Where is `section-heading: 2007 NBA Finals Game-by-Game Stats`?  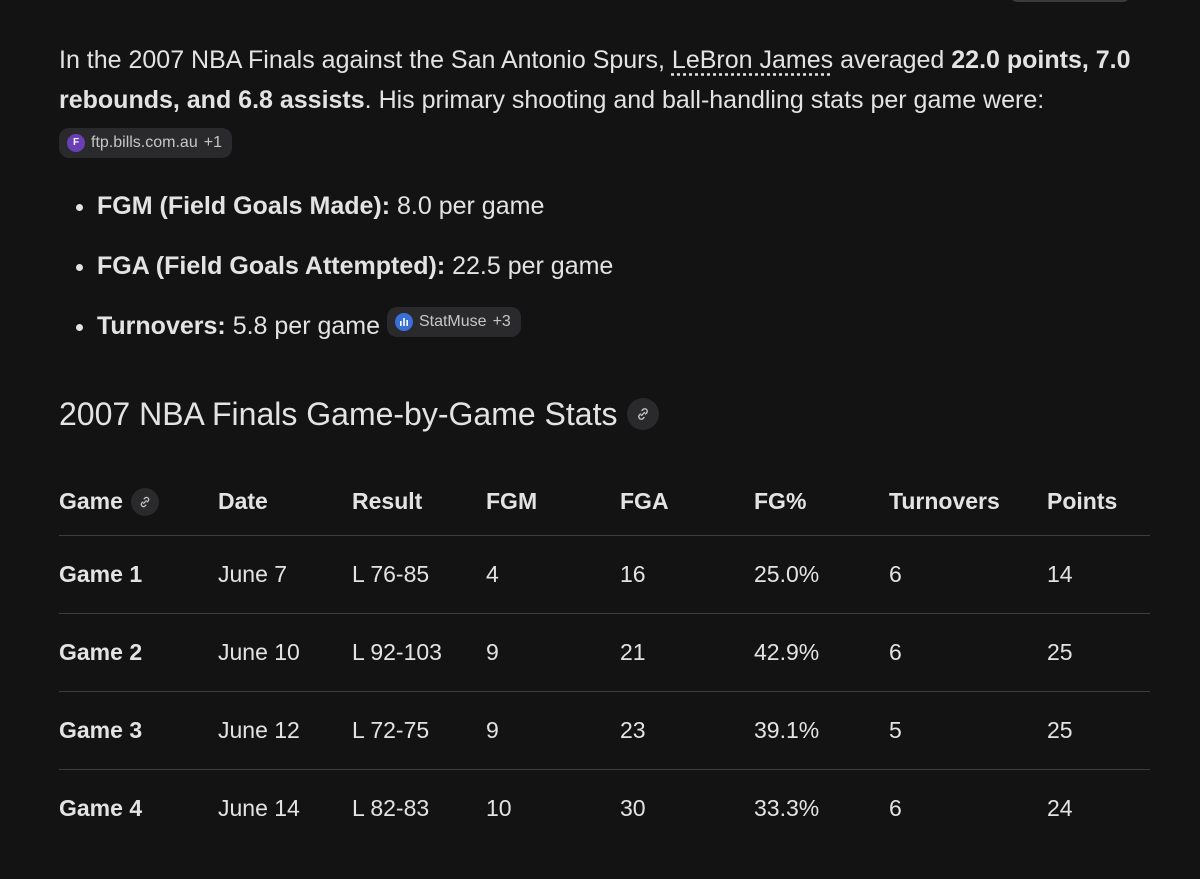 section-heading: 2007 NBA Finals Game-by-Game Stats is located at coordinates (359, 414).